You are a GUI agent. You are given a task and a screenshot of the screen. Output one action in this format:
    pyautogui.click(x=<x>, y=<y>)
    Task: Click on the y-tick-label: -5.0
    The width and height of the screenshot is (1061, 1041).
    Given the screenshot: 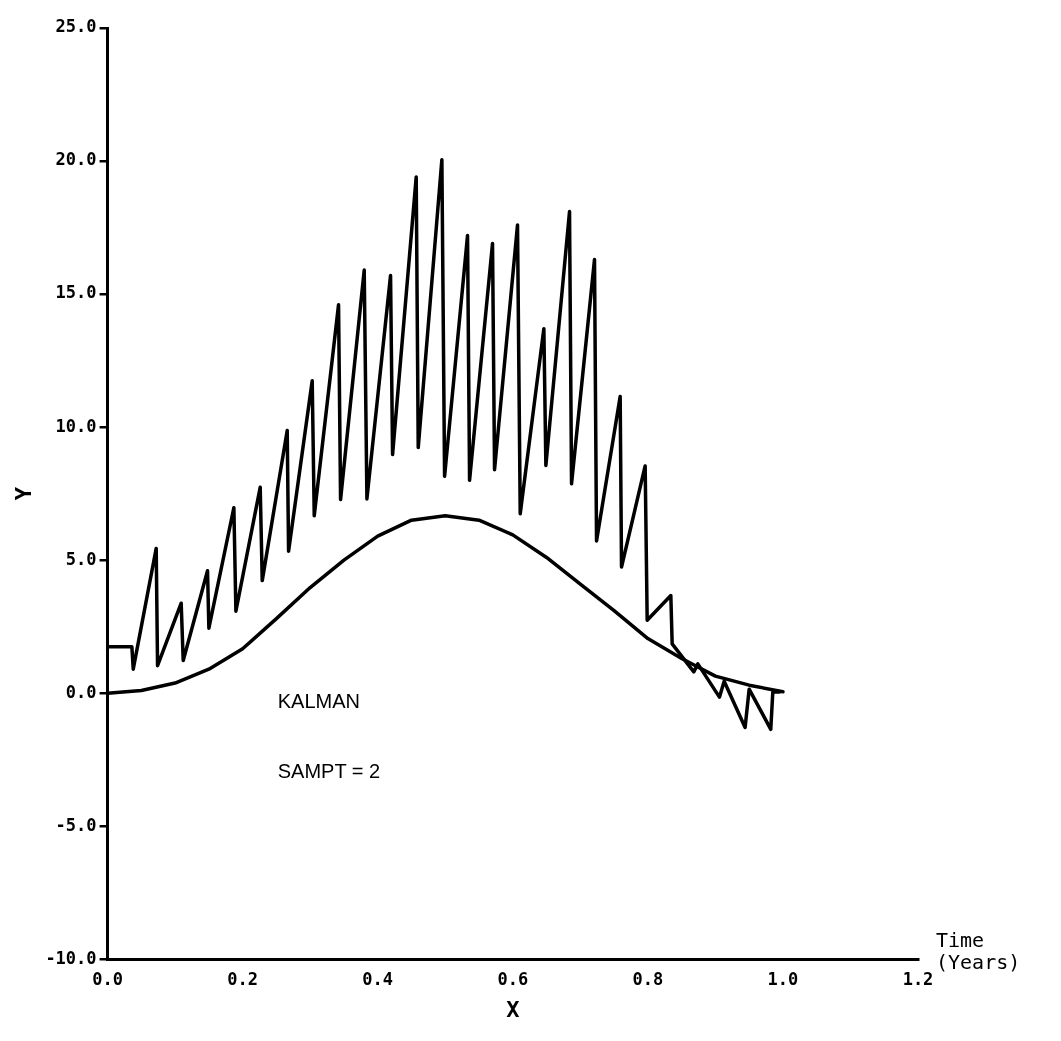 What is the action you would take?
    pyautogui.click(x=76, y=824)
    